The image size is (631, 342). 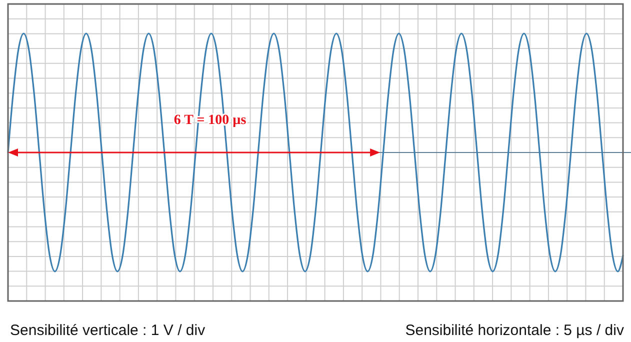 I want to click on text: Sensibilité verticale : 1 V / div, so click(x=108, y=330).